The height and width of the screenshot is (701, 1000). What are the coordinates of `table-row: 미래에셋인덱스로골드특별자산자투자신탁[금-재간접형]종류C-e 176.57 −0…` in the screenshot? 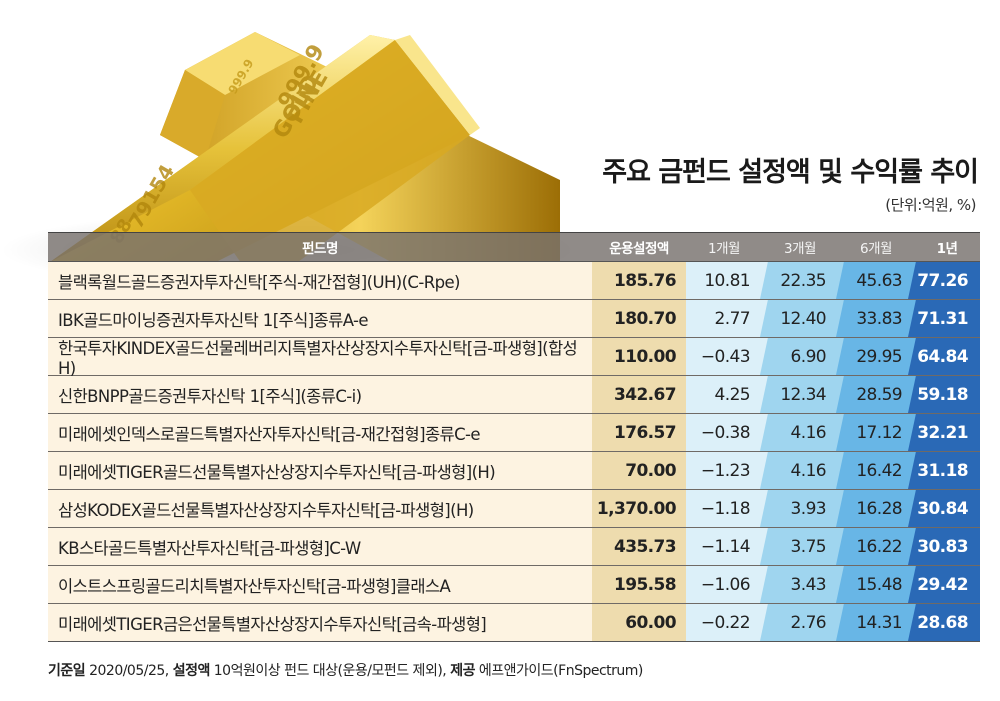 It's located at (514, 433).